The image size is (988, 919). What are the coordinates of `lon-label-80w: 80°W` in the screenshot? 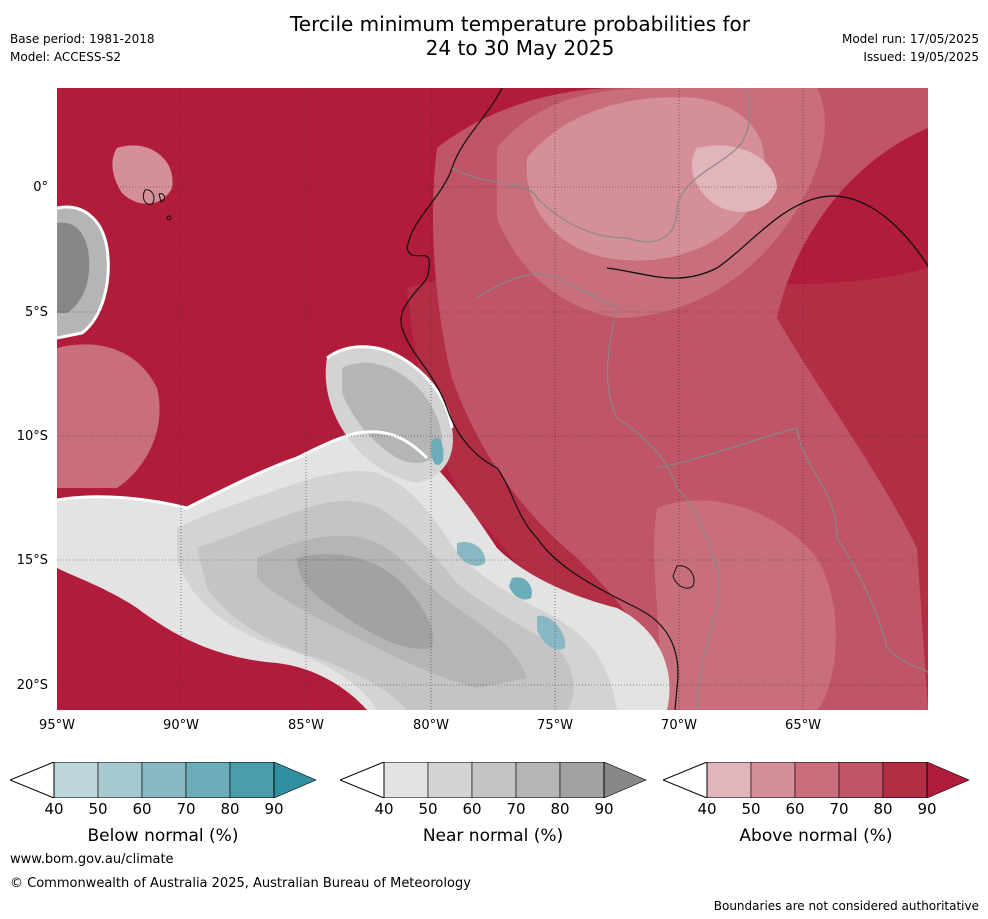 It's located at (431, 725).